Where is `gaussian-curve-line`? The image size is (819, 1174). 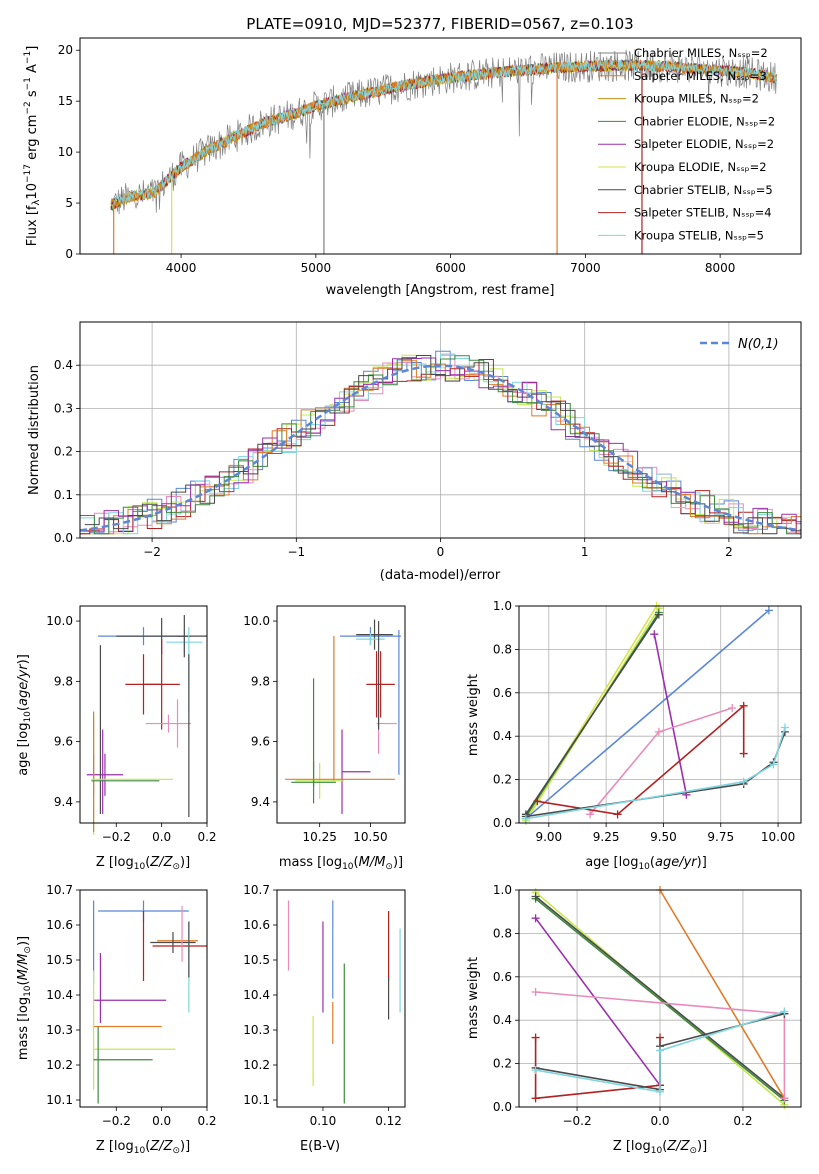
gaussian-curve-line is located at coordinates (440, 448).